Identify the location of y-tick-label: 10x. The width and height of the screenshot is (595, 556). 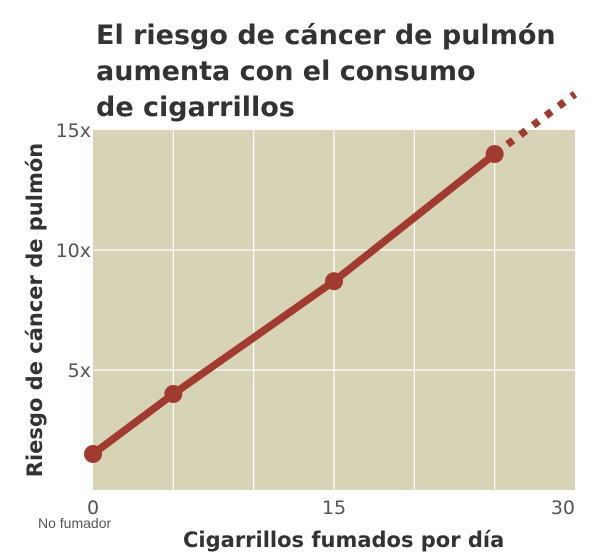
(73, 251).